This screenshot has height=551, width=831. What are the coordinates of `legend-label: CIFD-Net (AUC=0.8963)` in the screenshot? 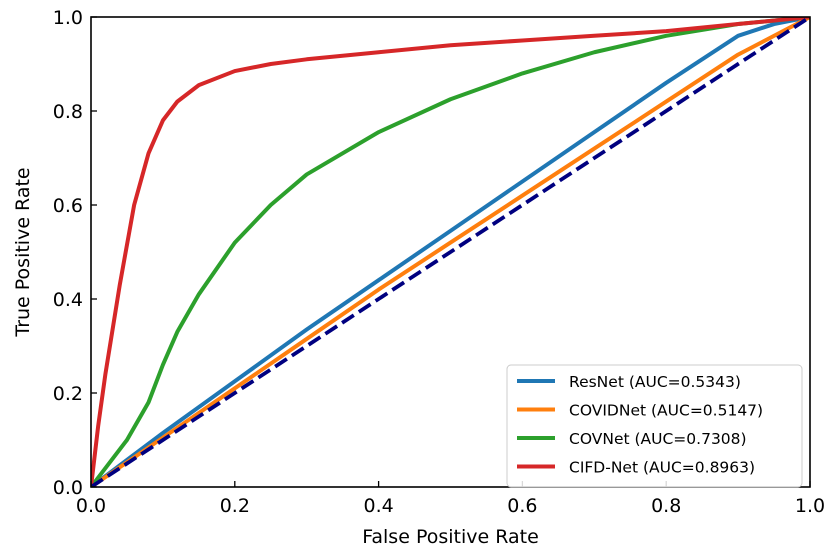 It's located at (662, 468).